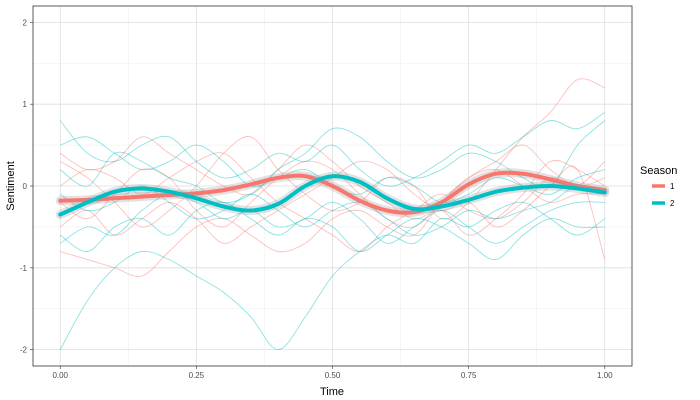  I want to click on legend-label-1: 1, so click(672, 186).